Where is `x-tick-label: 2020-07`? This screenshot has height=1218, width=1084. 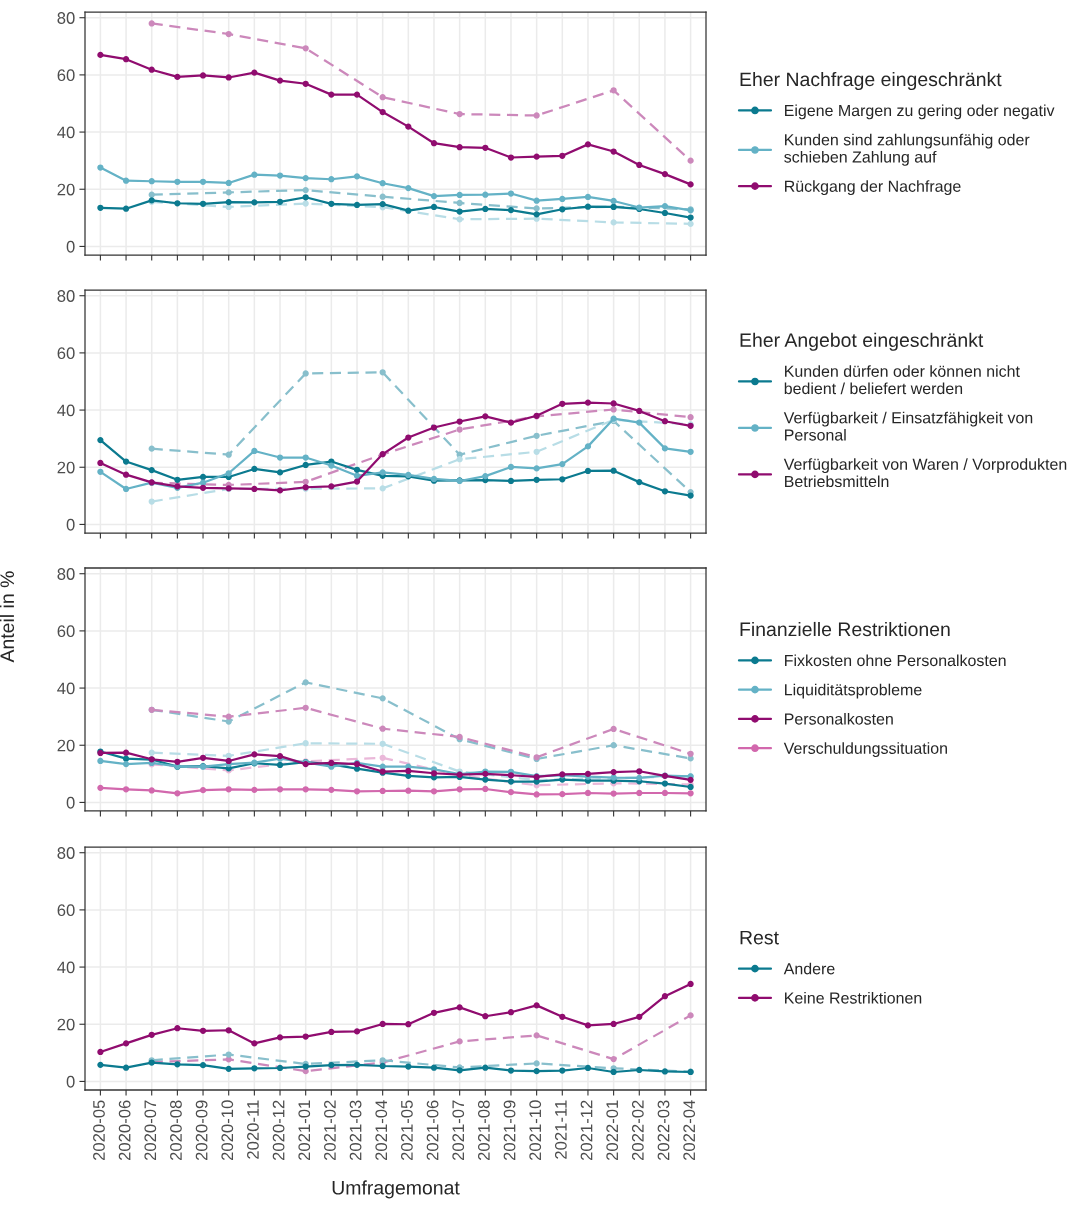
x-tick-label: 2020-07 is located at coordinates (150, 1130).